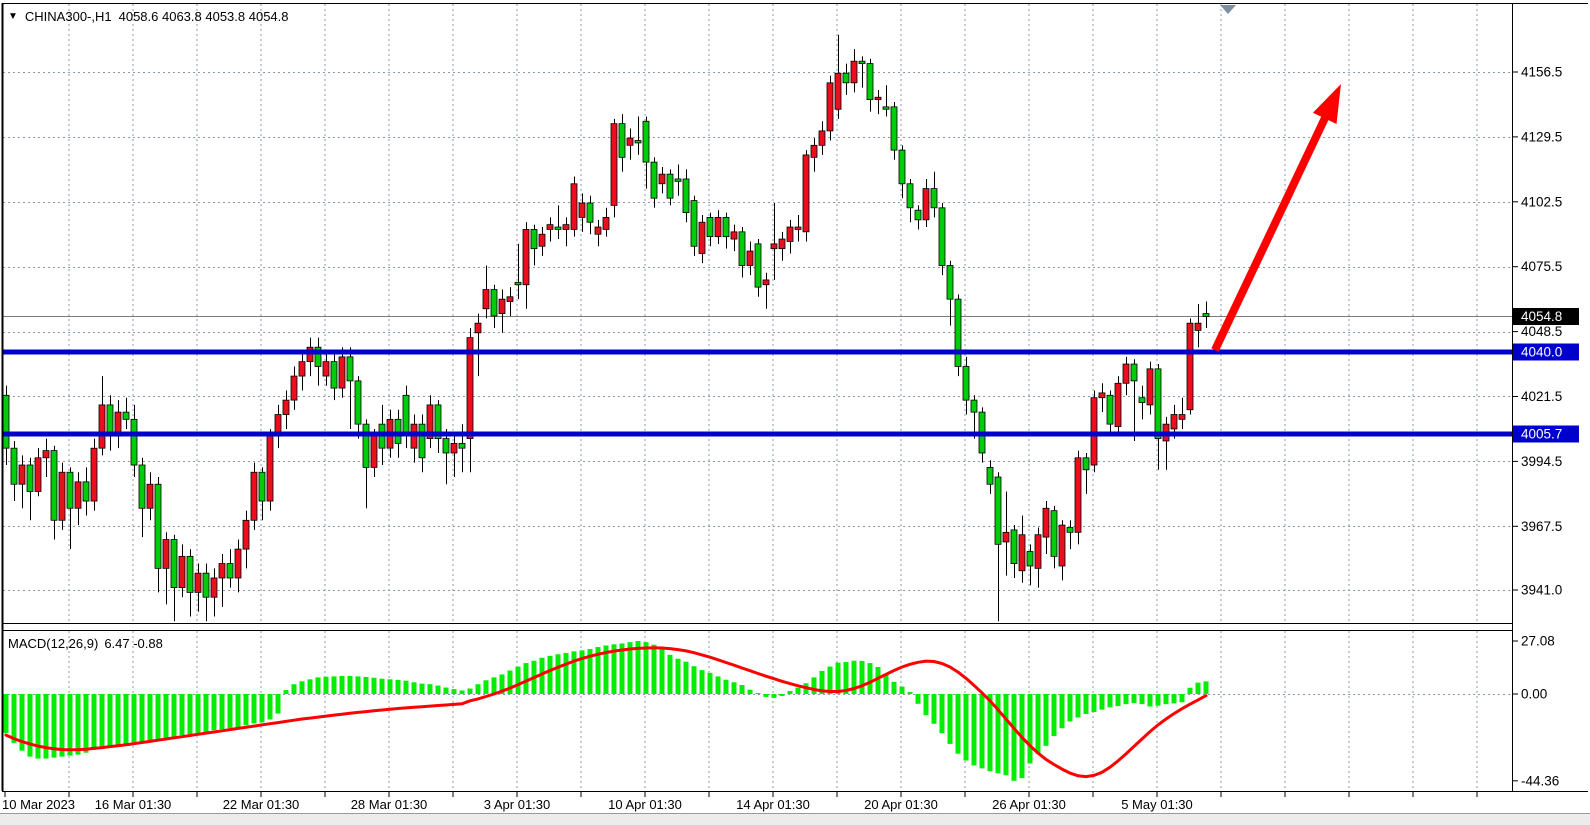 The height and width of the screenshot is (825, 1590). I want to click on price-axis-label: 3967.5, so click(1541, 526).